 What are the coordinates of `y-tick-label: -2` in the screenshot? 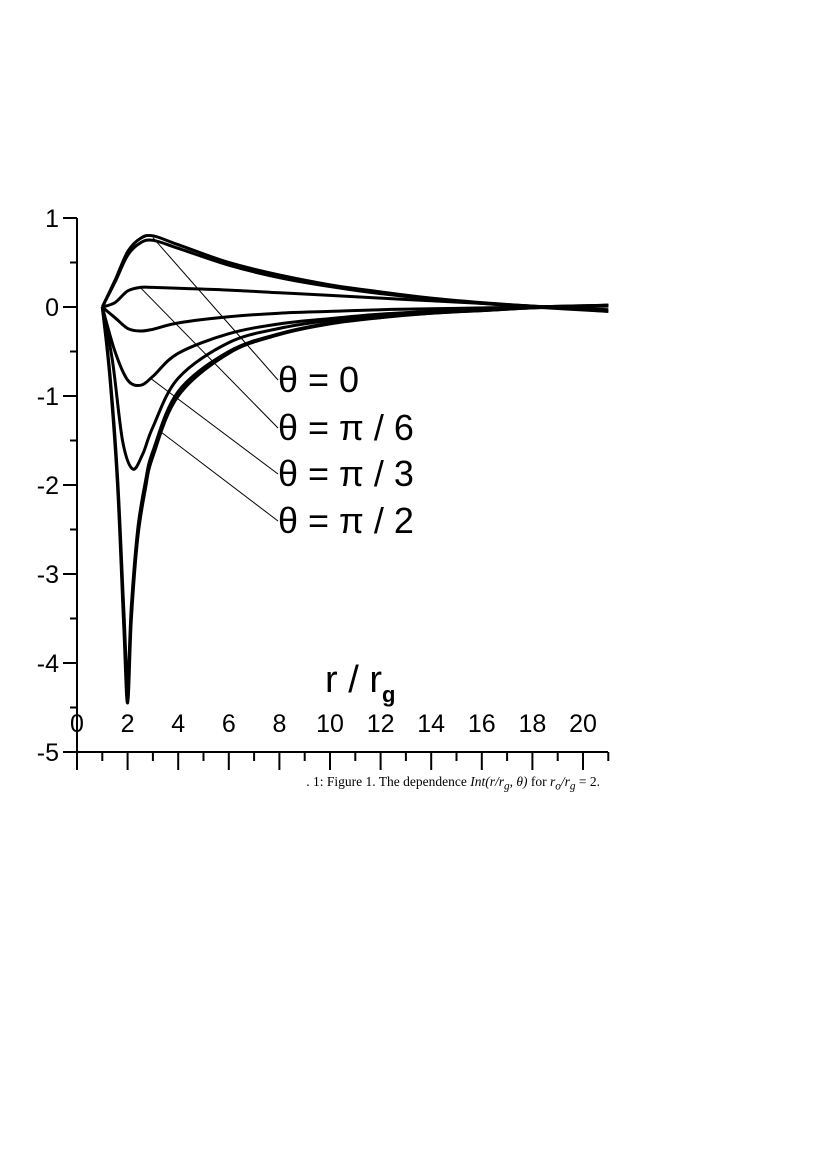 It's located at (48, 486).